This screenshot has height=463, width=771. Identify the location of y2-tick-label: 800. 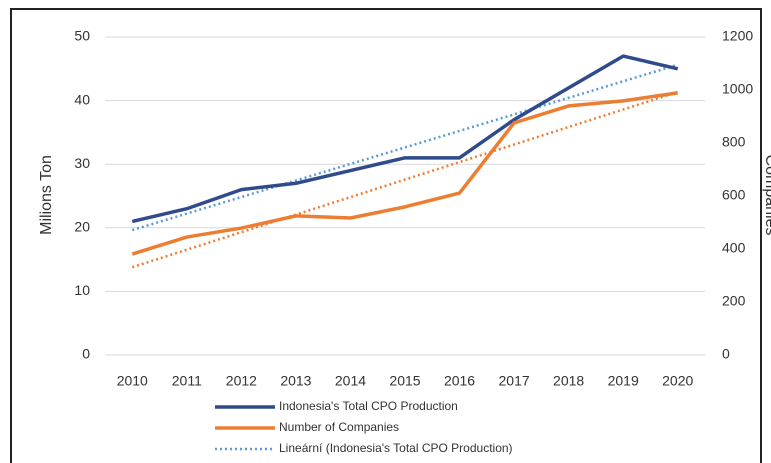
(734, 142).